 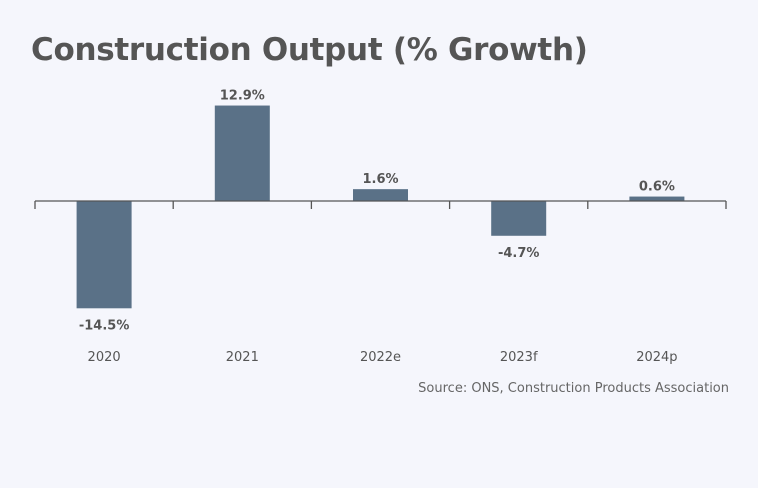 What do you see at coordinates (656, 357) in the screenshot?
I see `x-tick-label-2024p: 2024p` at bounding box center [656, 357].